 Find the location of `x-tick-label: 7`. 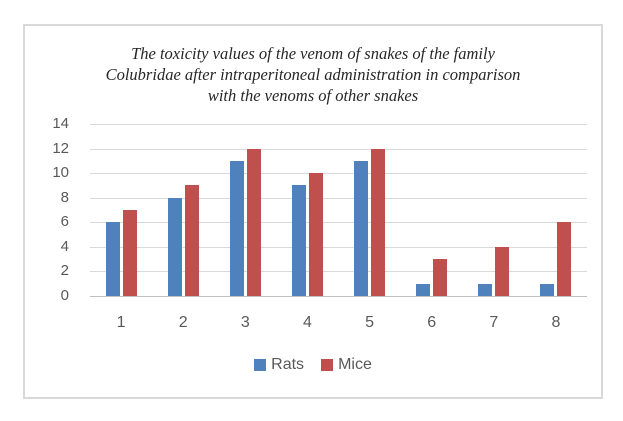

x-tick-label: 7 is located at coordinates (494, 322).